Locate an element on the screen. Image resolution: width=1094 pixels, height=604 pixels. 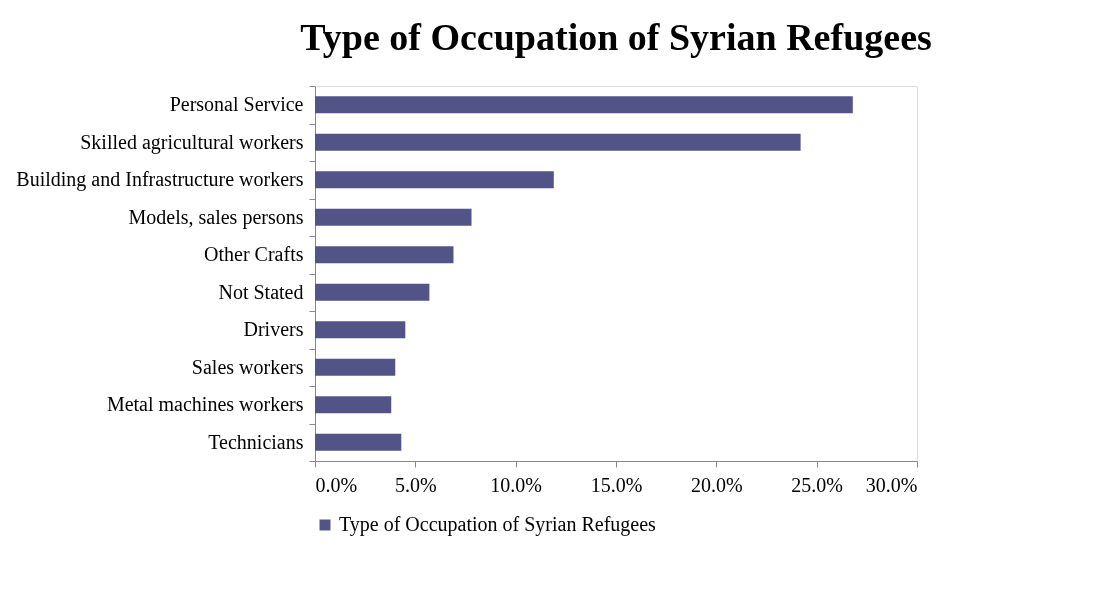
y-tick-label: Models, sales persons is located at coordinates (216, 217).